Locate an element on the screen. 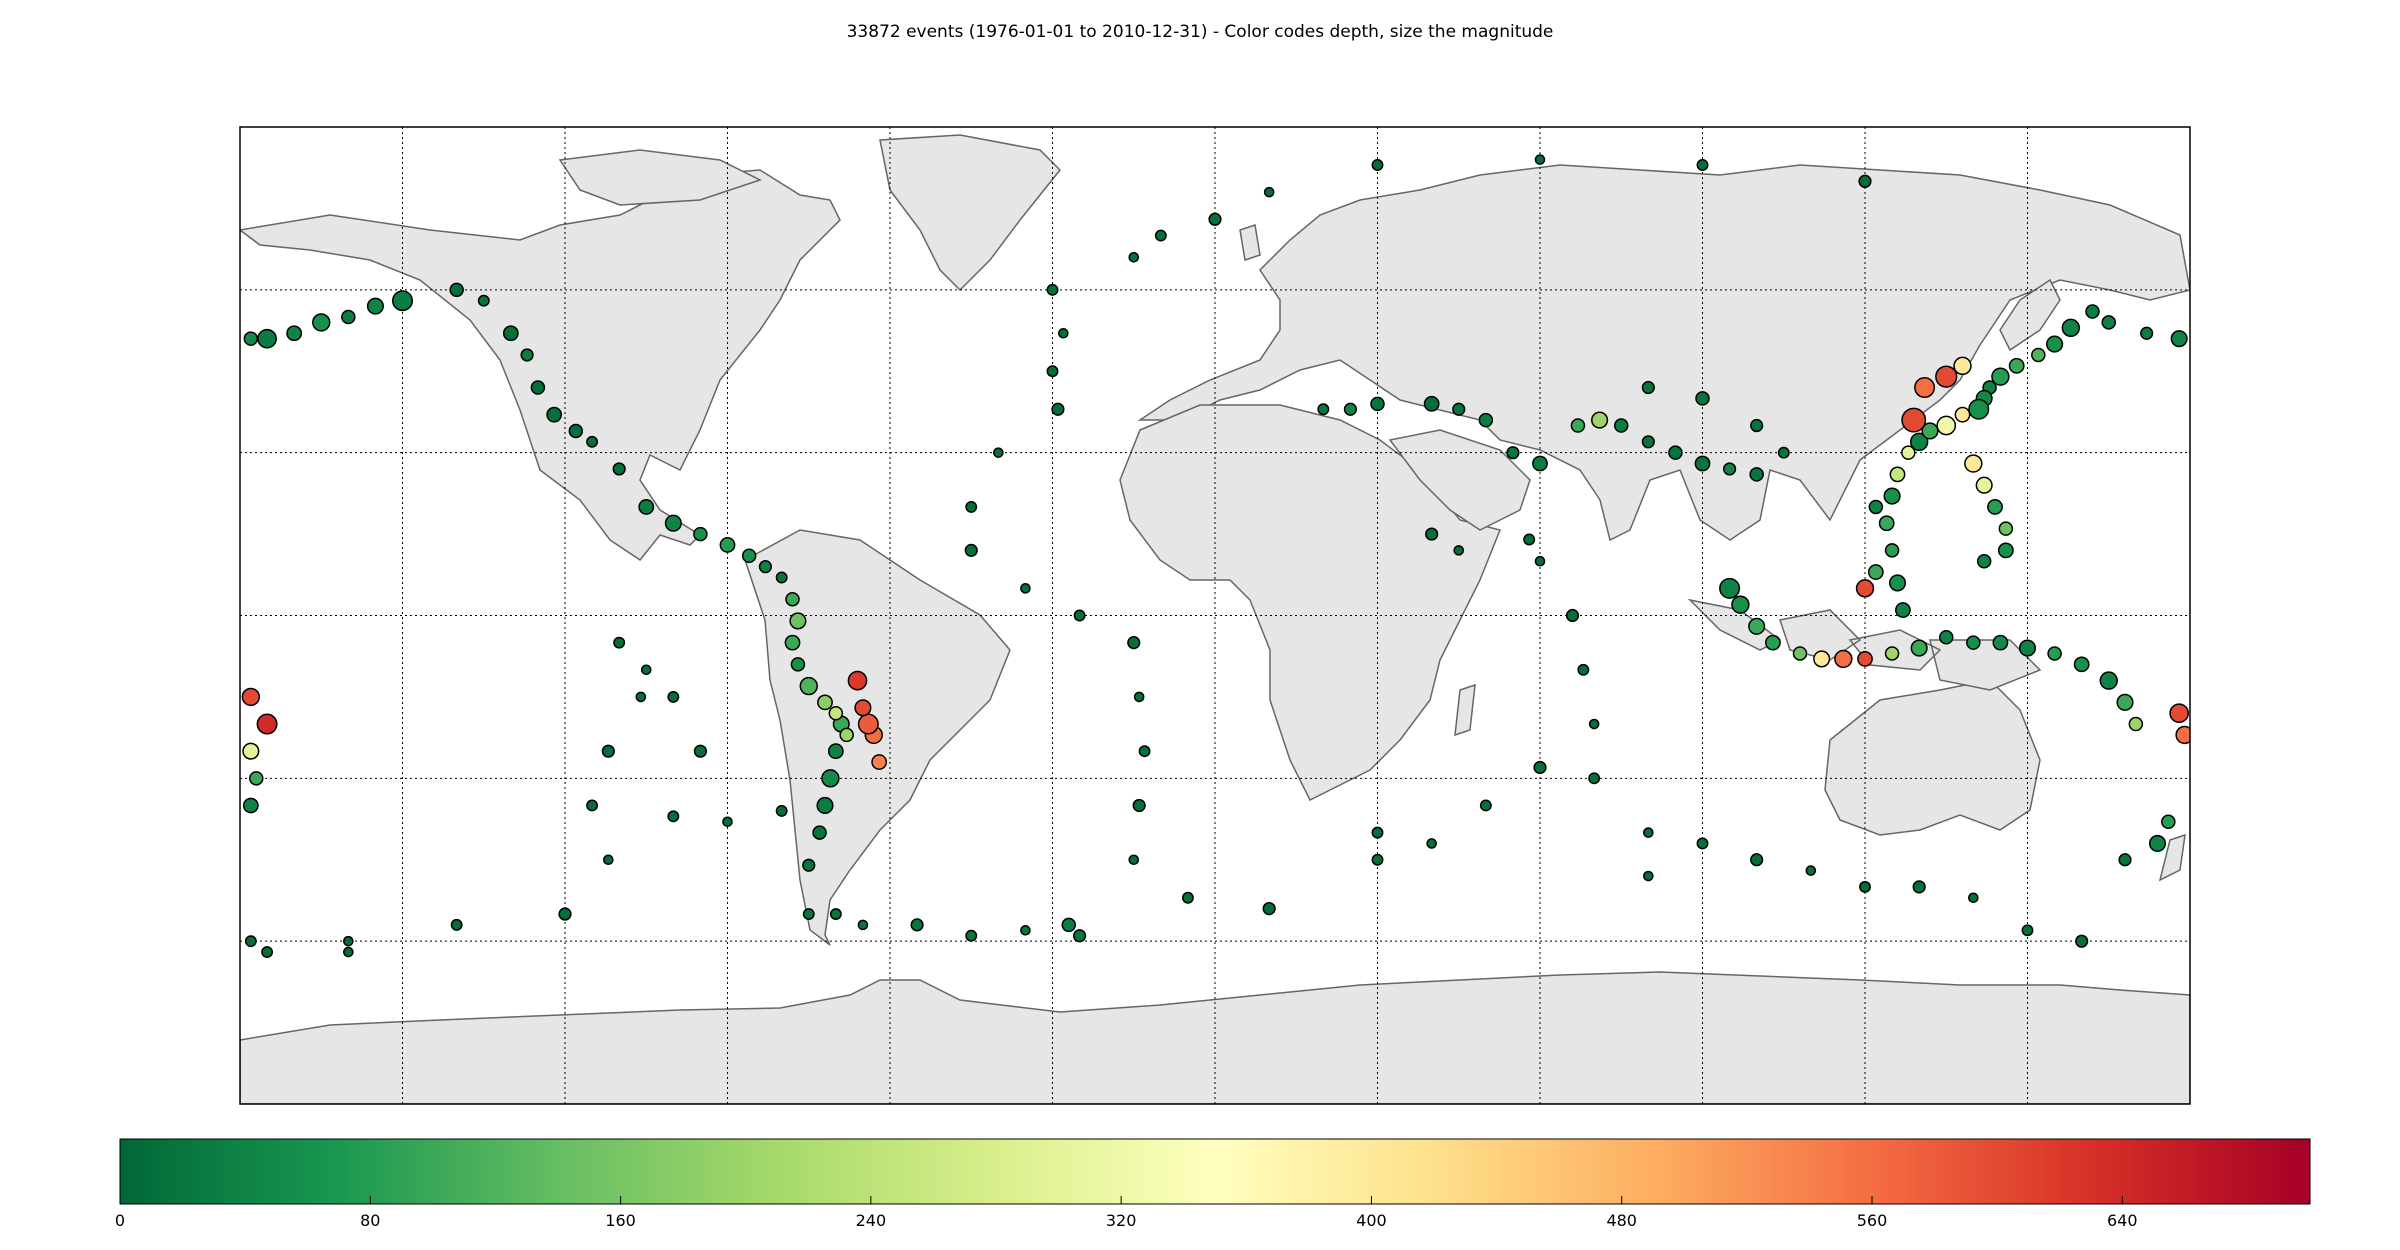  colorbar-tick-label: 480 is located at coordinates (1621, 1220).